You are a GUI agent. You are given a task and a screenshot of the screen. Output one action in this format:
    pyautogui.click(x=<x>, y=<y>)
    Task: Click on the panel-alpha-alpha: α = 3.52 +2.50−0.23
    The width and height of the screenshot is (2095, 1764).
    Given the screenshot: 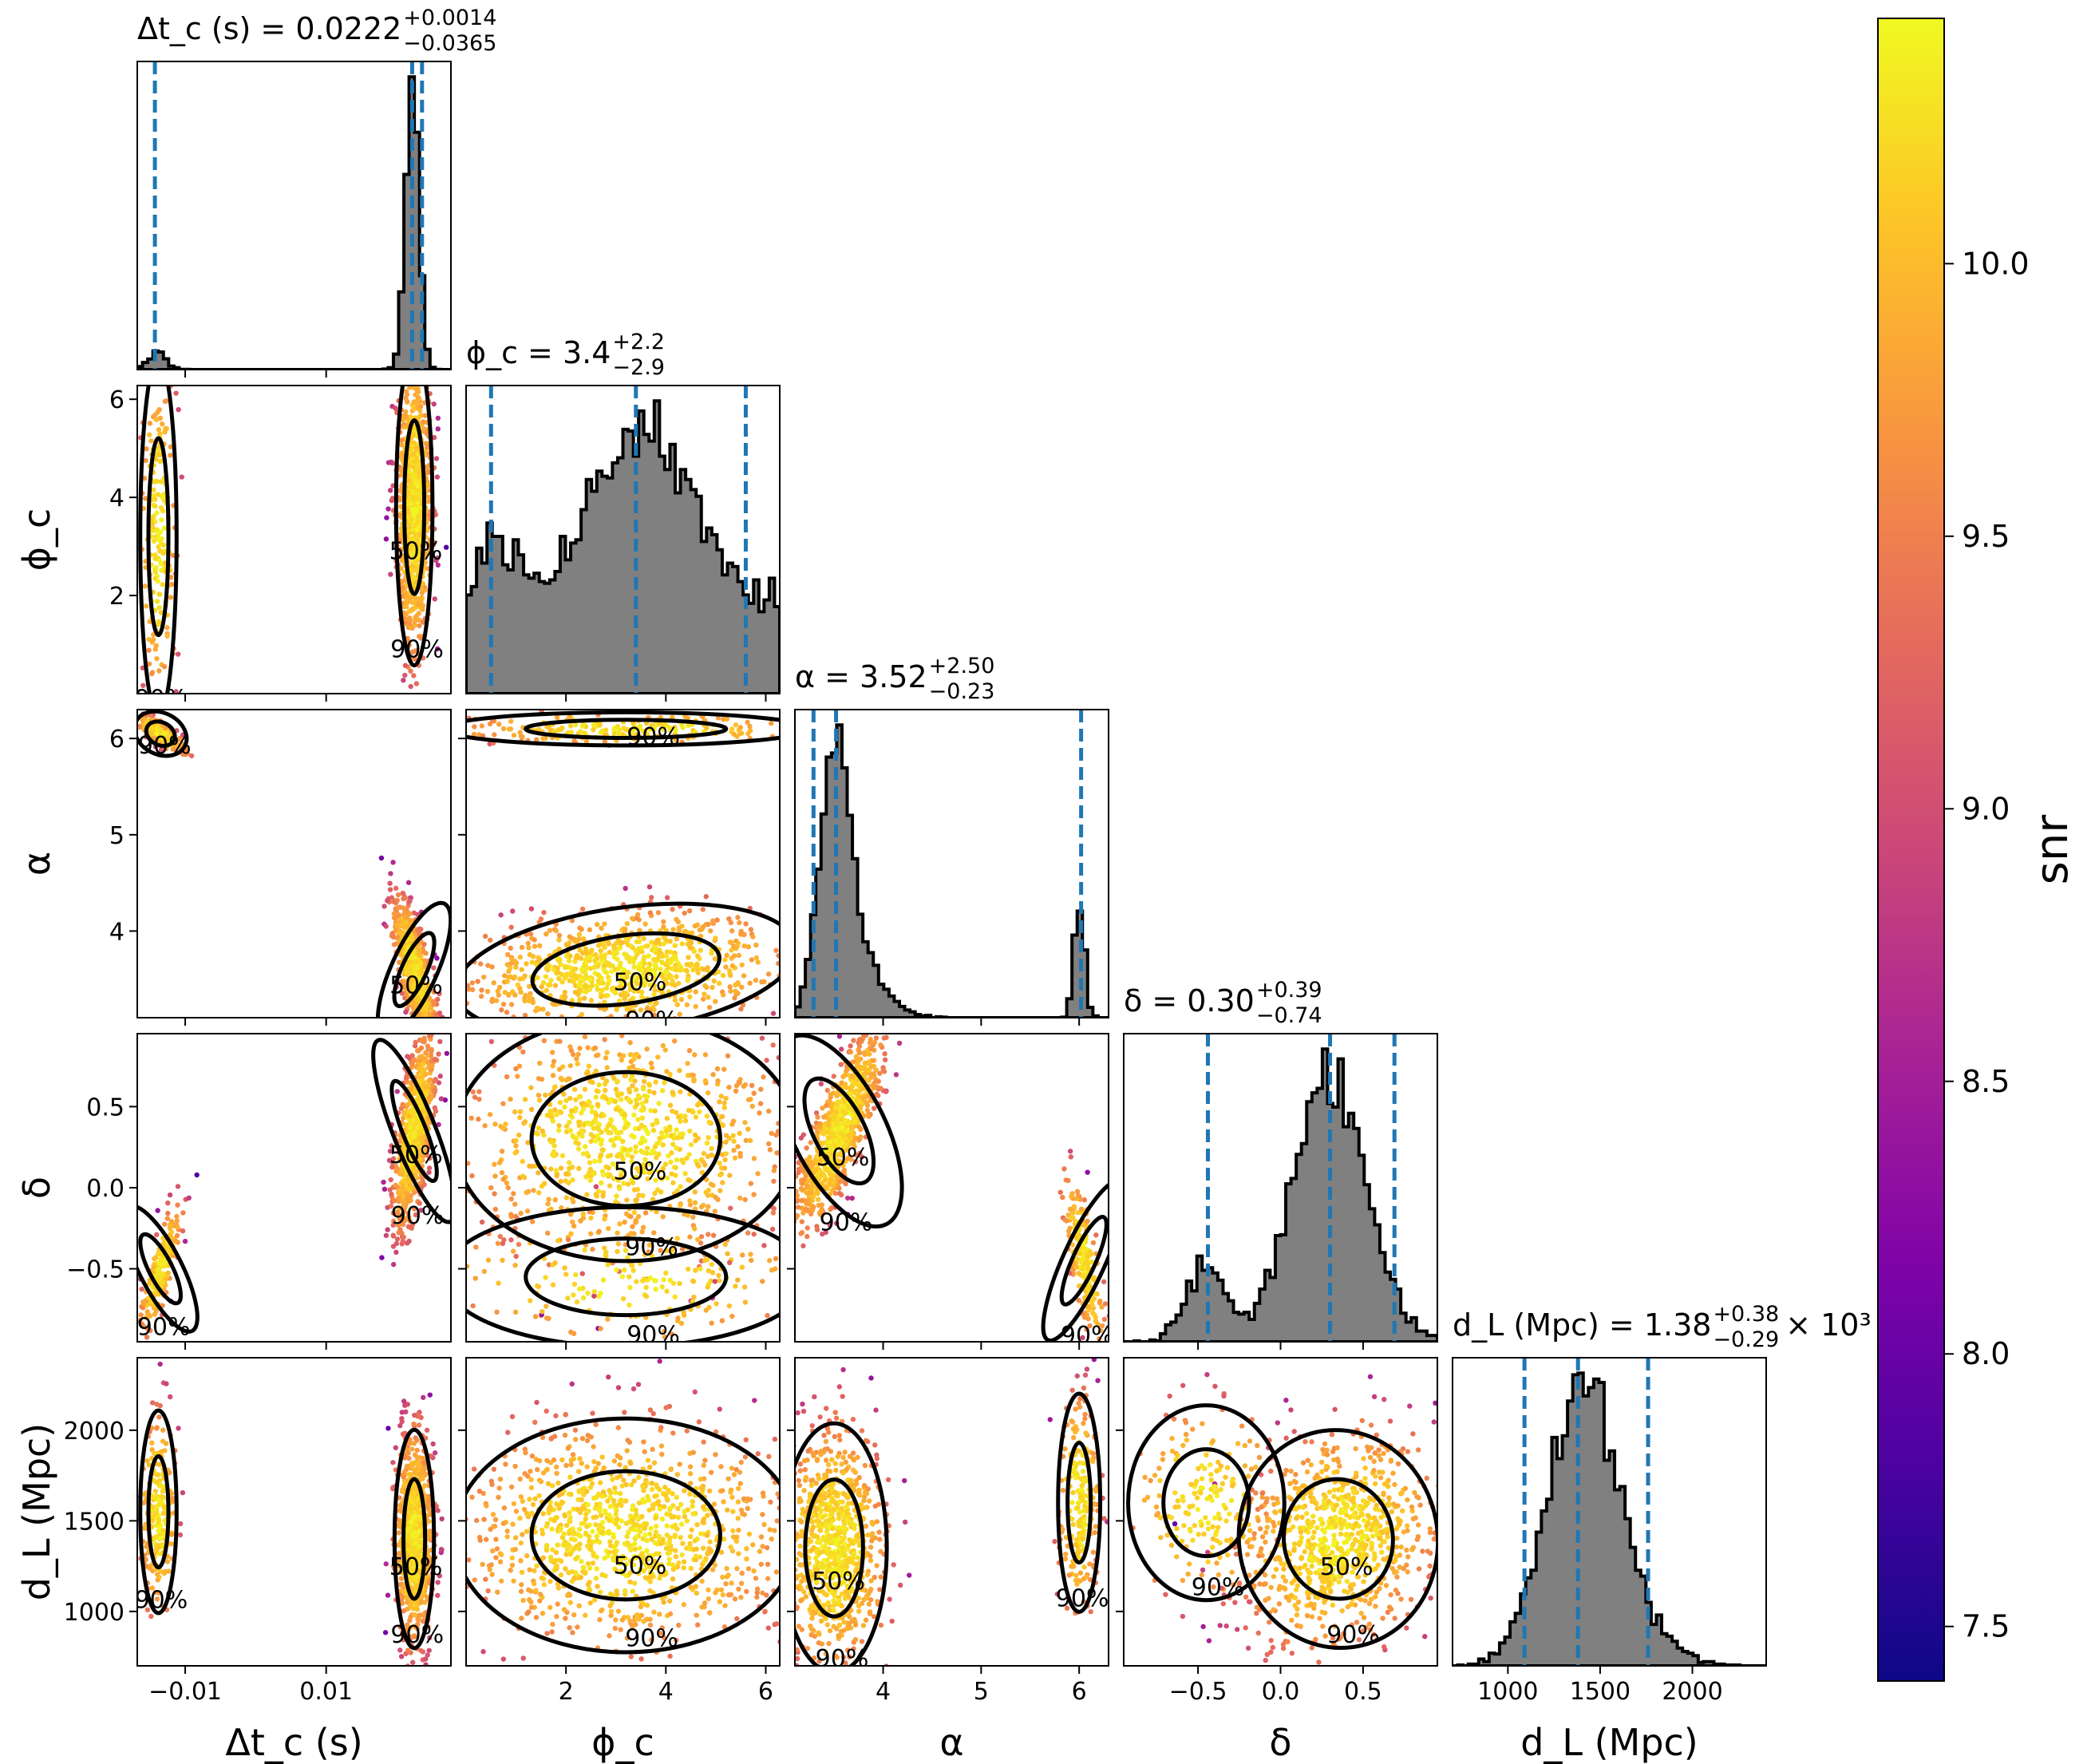 What is the action you would take?
    pyautogui.click(x=951, y=840)
    